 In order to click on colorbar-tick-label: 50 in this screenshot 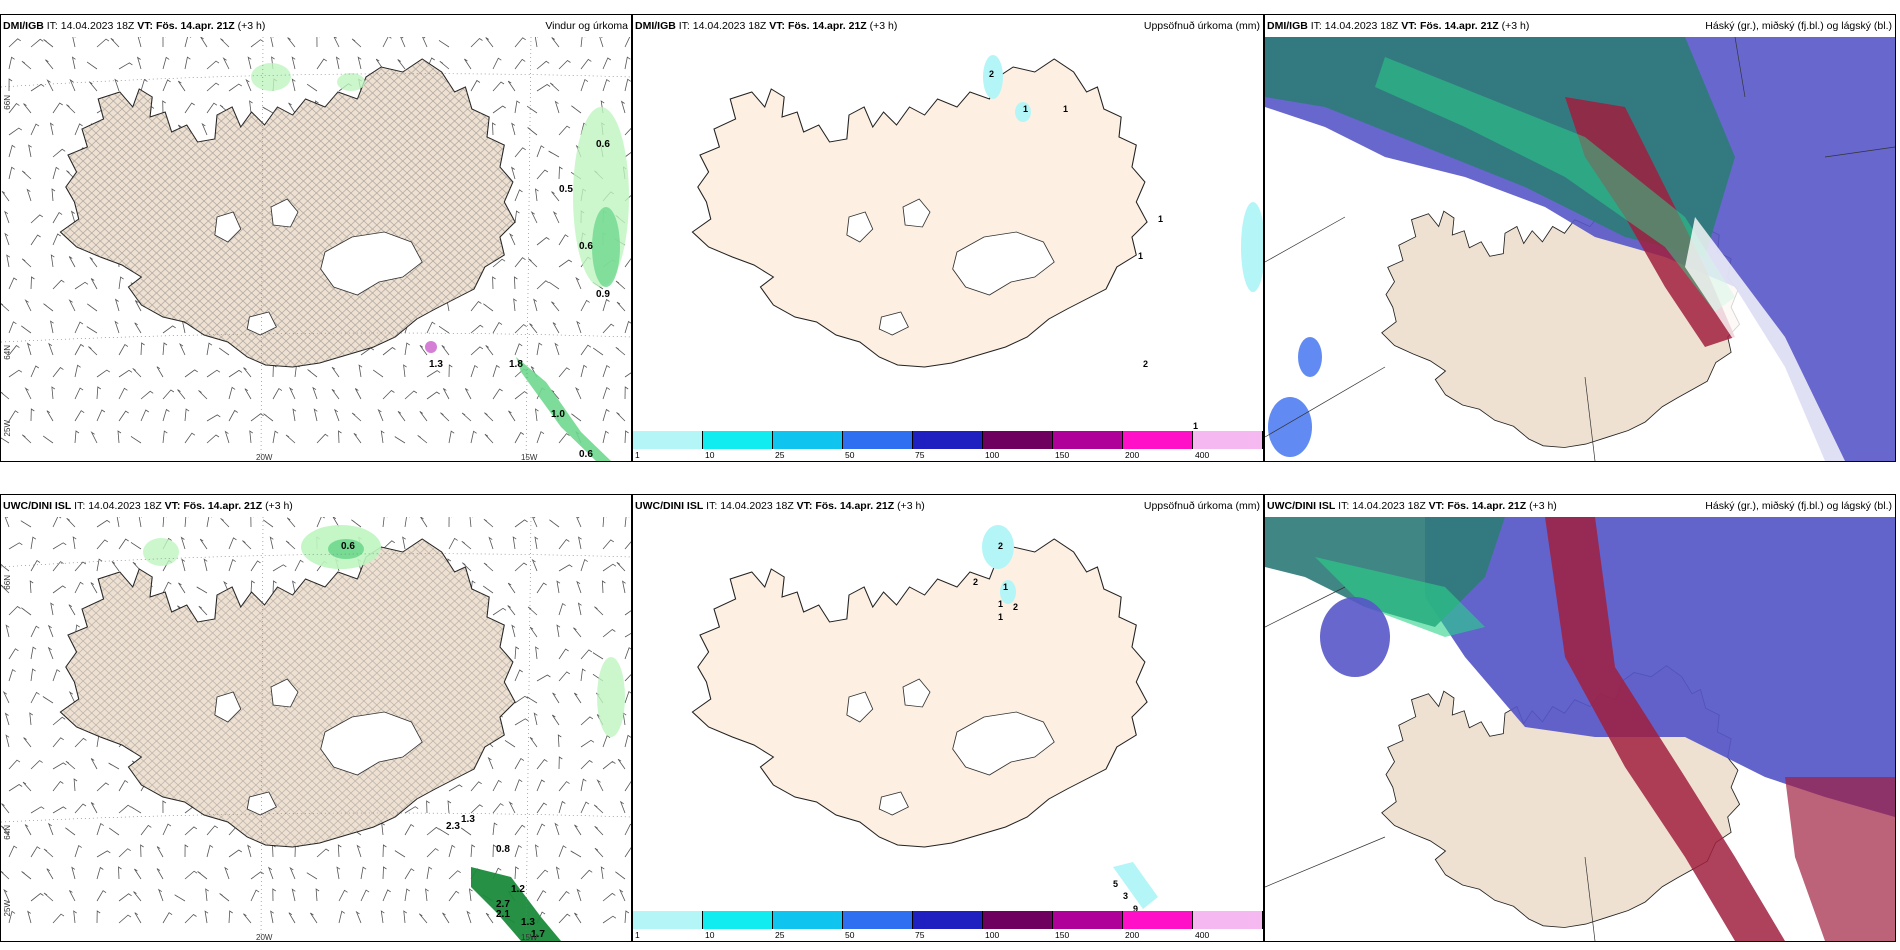, I will do `click(850, 455)`.